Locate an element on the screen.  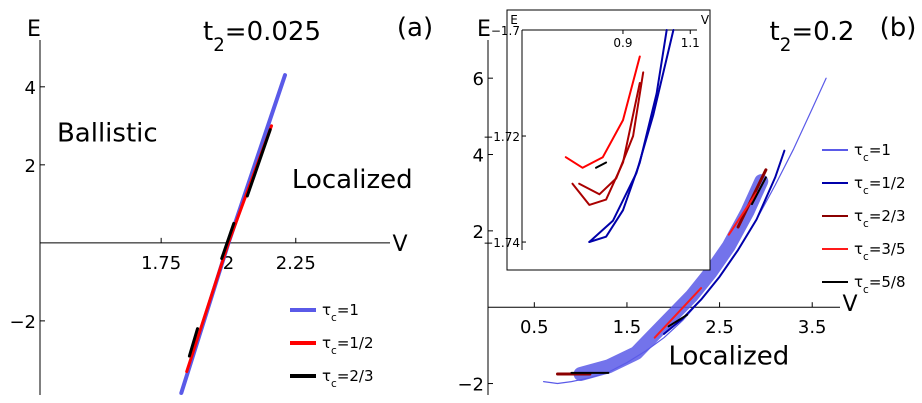
inset-y-tick-label: −1.72 is located at coordinates (501, 137).